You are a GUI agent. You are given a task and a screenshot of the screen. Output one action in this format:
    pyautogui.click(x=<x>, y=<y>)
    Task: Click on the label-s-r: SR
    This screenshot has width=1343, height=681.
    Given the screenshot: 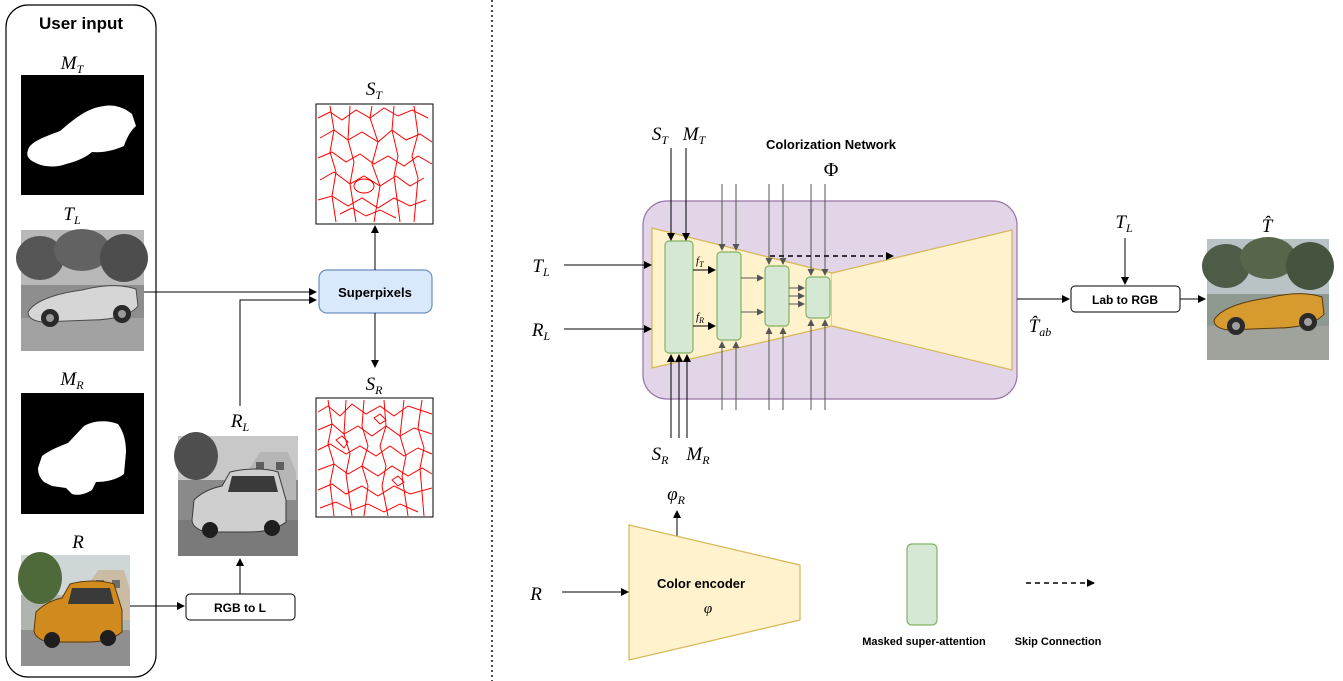 What is the action you would take?
    pyautogui.click(x=375, y=385)
    